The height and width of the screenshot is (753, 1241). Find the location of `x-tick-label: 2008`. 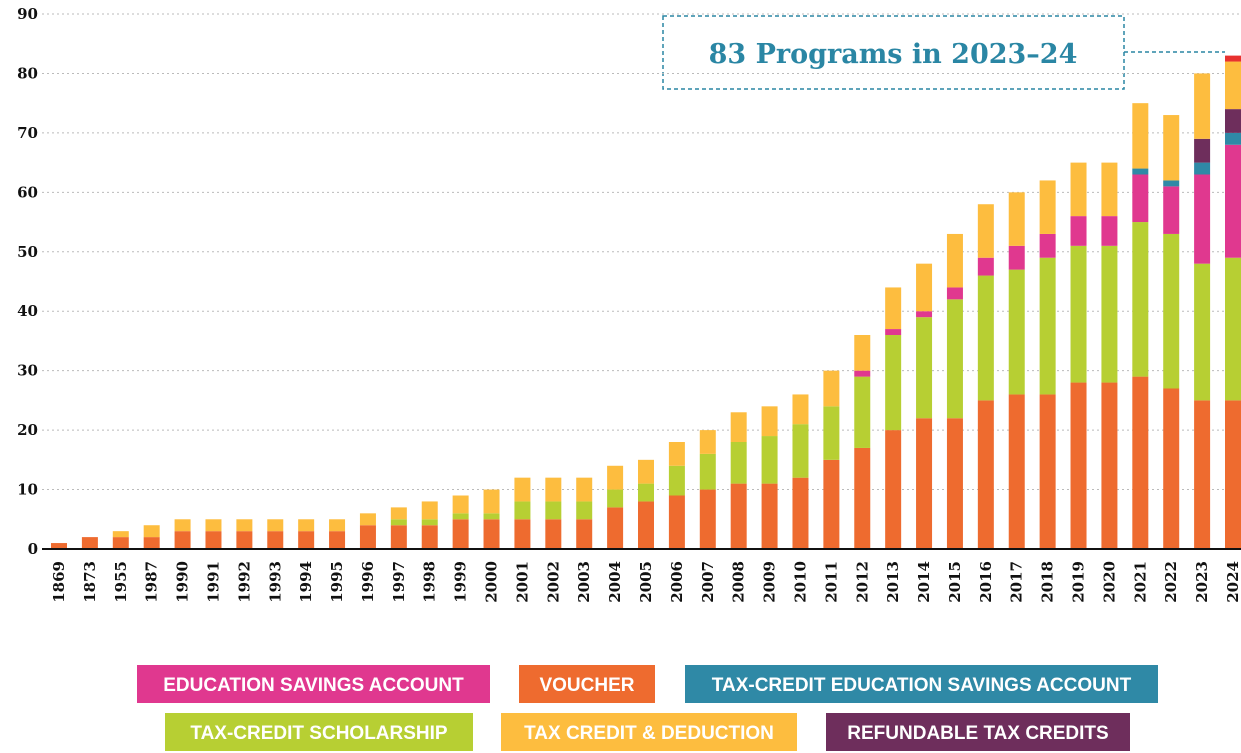

x-tick-label: 2008 is located at coordinates (739, 582).